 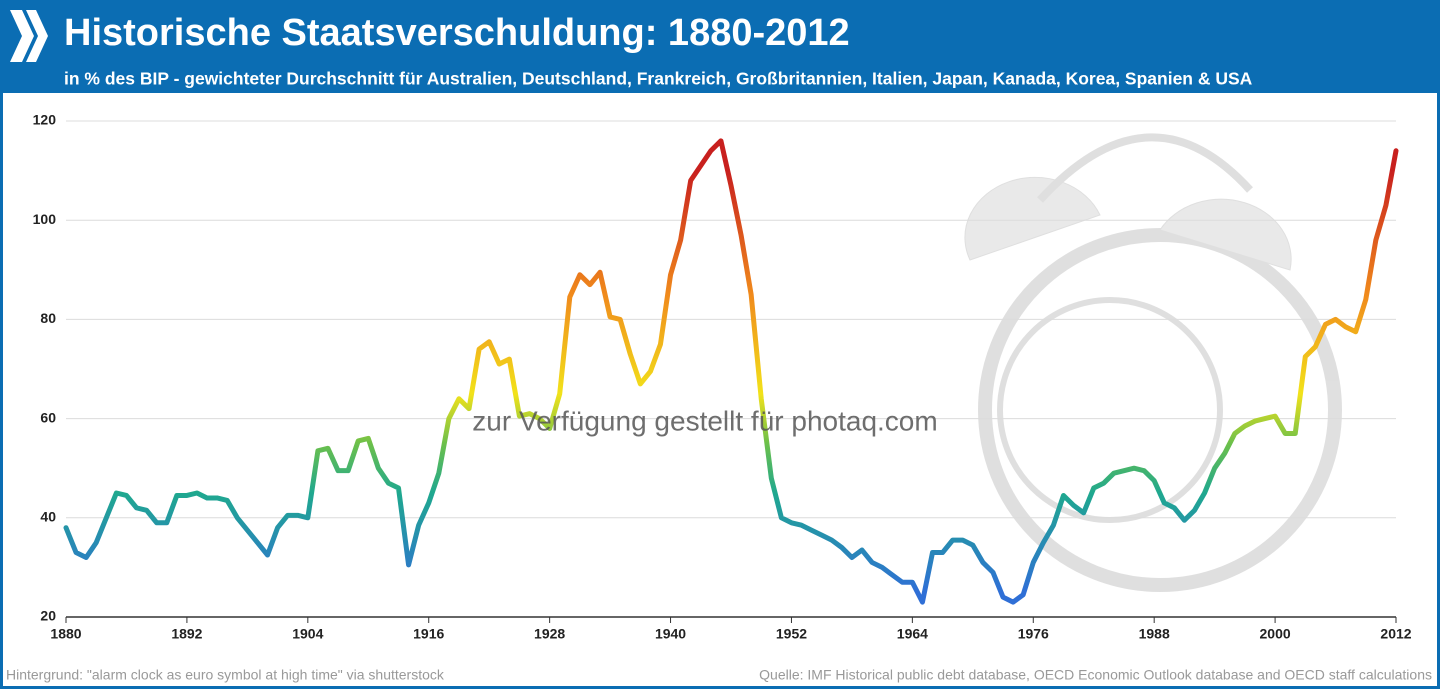 What do you see at coordinates (29, 36) in the screenshot?
I see `logo` at bounding box center [29, 36].